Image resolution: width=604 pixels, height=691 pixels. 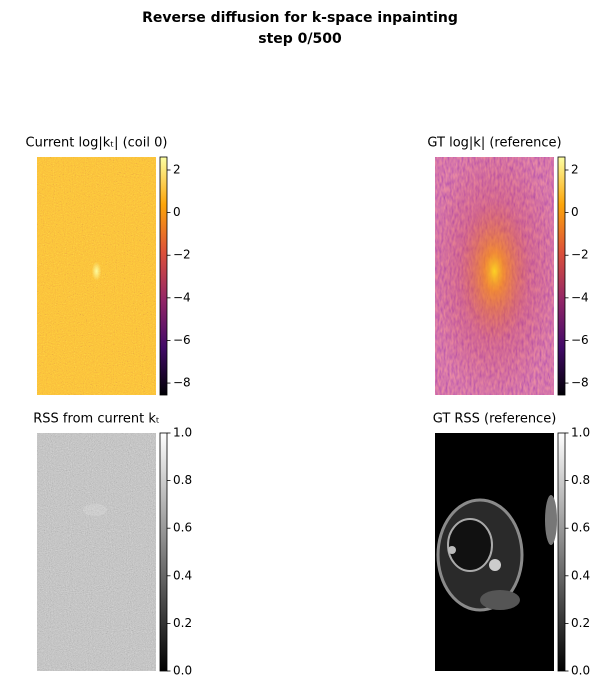 I want to click on image-current-rss, so click(x=96, y=552).